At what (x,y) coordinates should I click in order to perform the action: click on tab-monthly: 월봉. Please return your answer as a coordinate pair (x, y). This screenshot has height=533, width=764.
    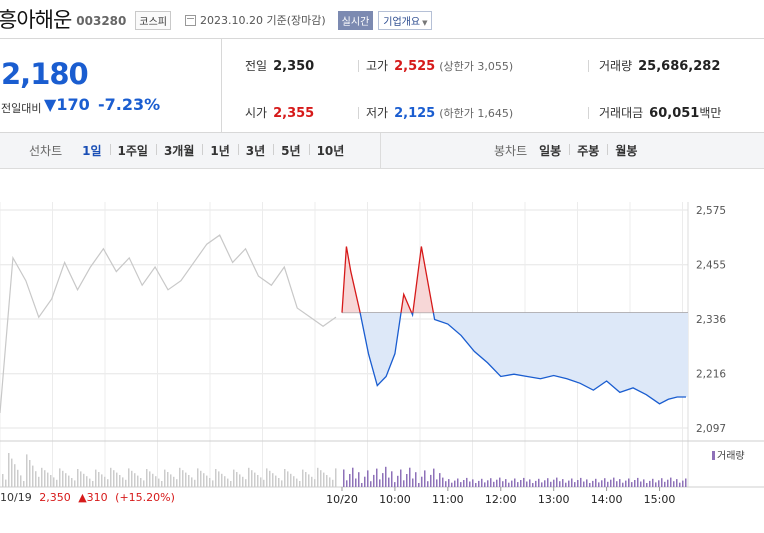
    Looking at the image, I should click on (626, 150).